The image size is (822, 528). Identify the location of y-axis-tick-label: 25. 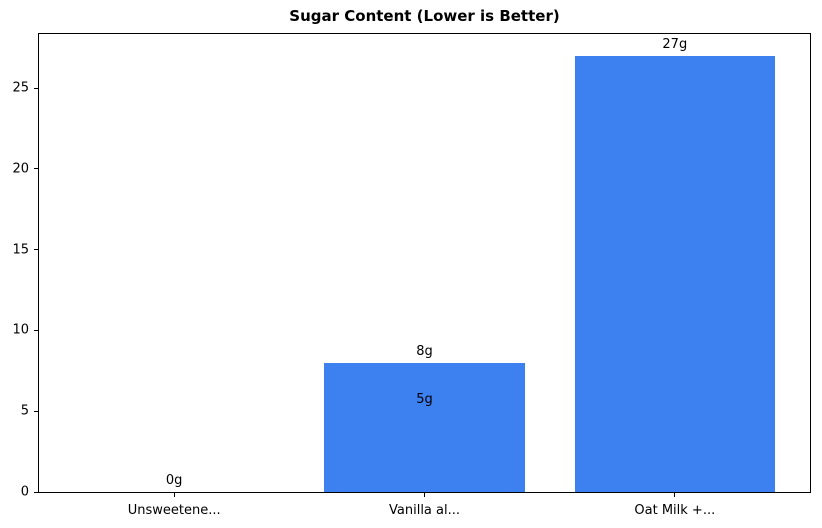
(20, 88).